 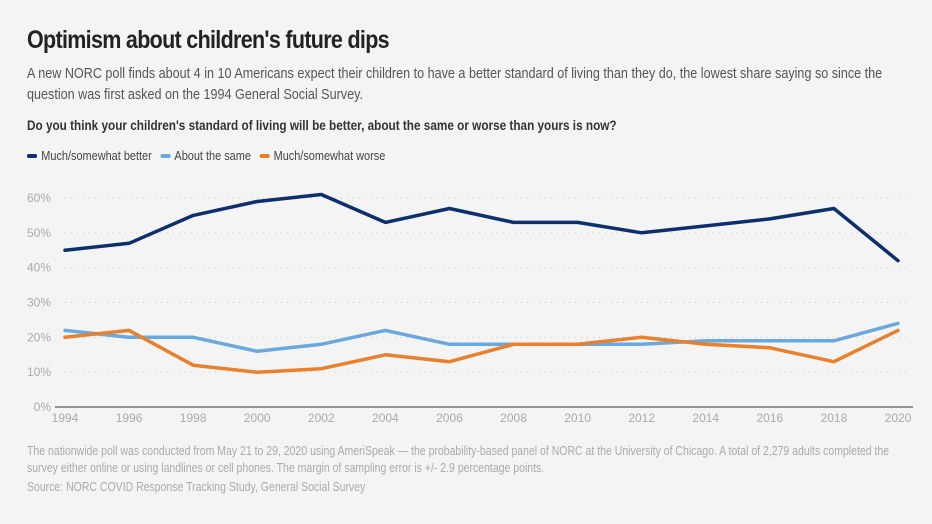 I want to click on x-tick-label: 2014, so click(x=705, y=418).